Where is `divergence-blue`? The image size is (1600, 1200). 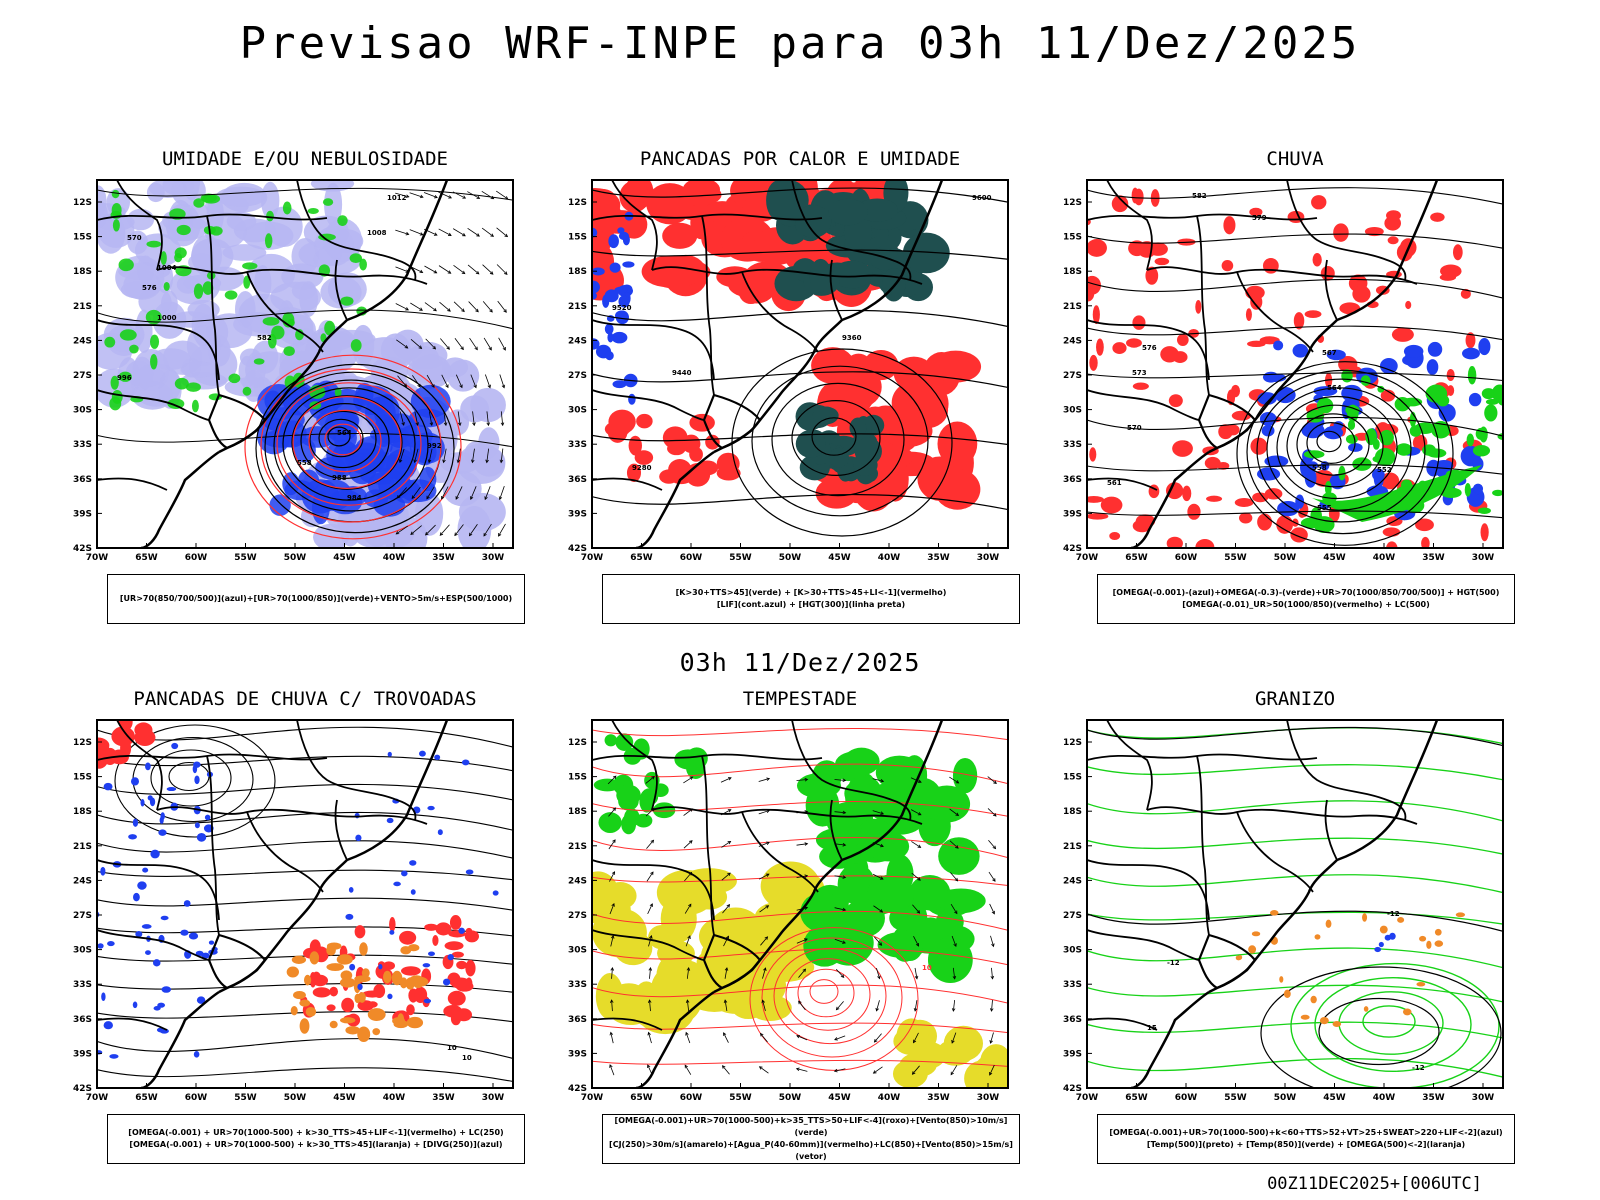
divergence-blue is located at coordinates (157, 900).